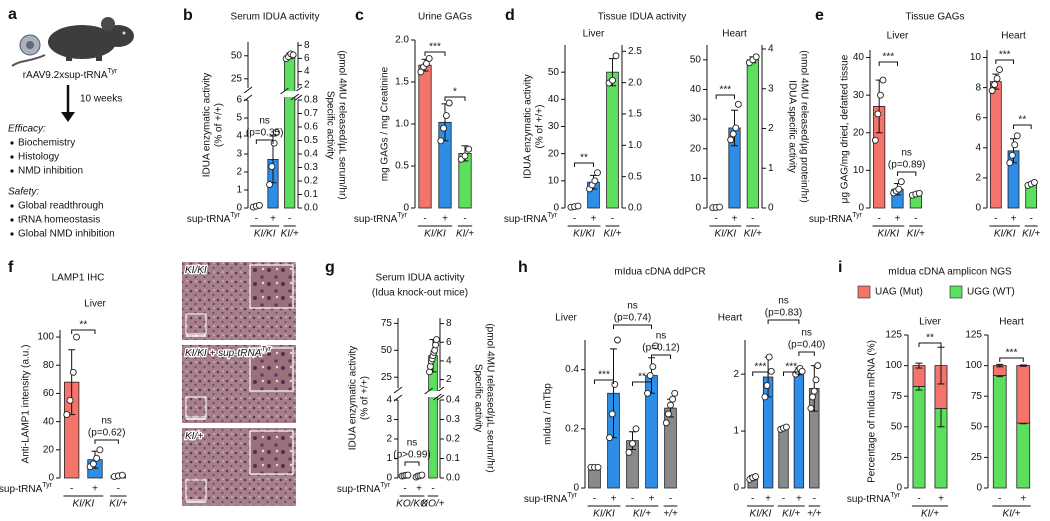 Image resolution: width=1050 pixels, height=521 pixels. What do you see at coordinates (659, 272) in the screenshot?
I see `chart-title: mIdua cDNA ddPCR` at bounding box center [659, 272].